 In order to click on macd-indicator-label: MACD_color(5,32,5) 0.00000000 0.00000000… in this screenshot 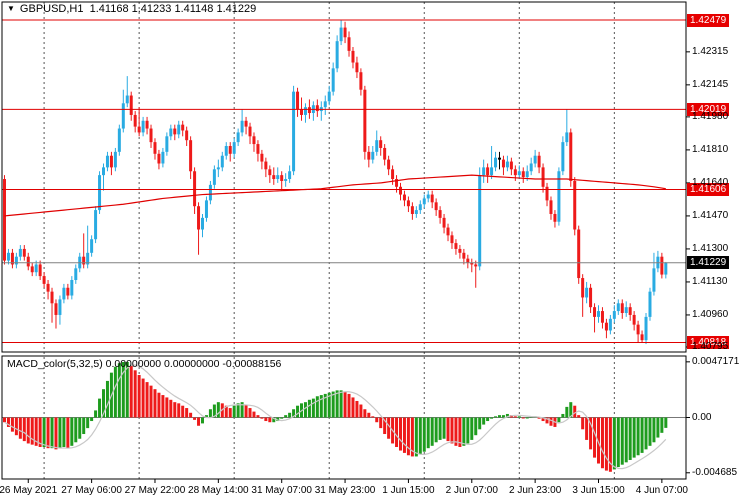, I will do `click(144, 364)`.